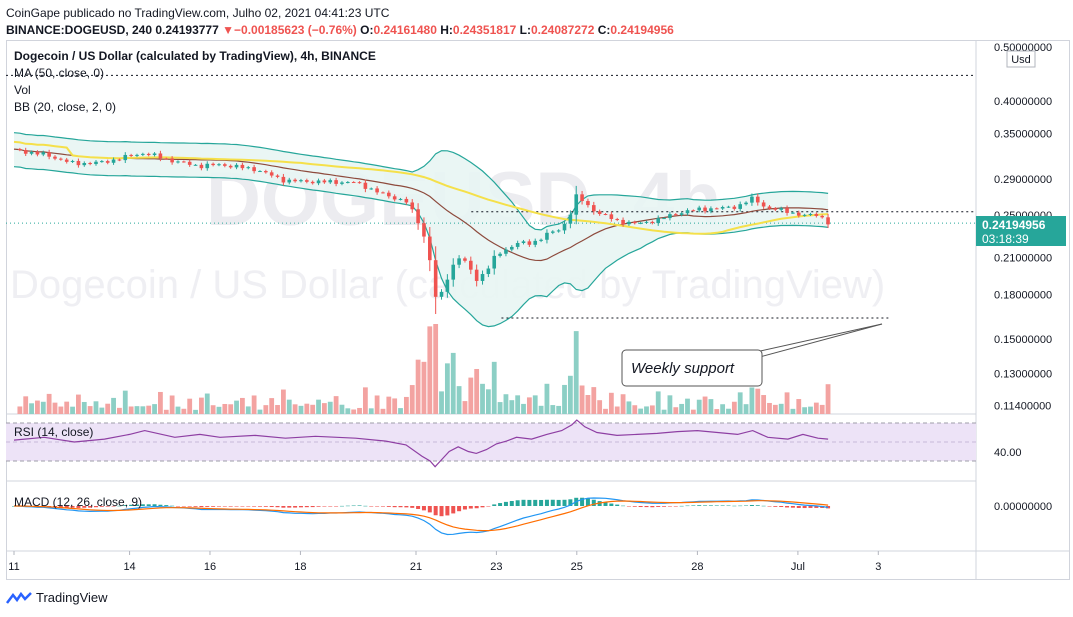 The height and width of the screenshot is (617, 1073). What do you see at coordinates (65, 107) in the screenshot?
I see `indicator-bb: BB (20, close, 2, 0)` at bounding box center [65, 107].